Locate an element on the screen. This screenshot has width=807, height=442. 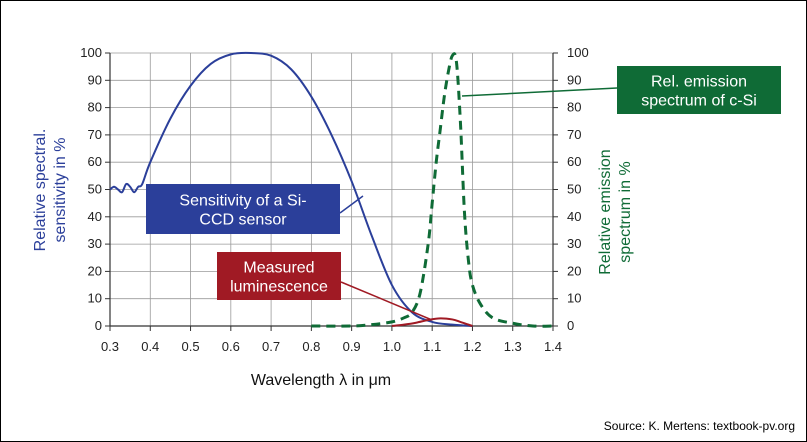
left-y-tick-label: 70 is located at coordinates (95, 134).